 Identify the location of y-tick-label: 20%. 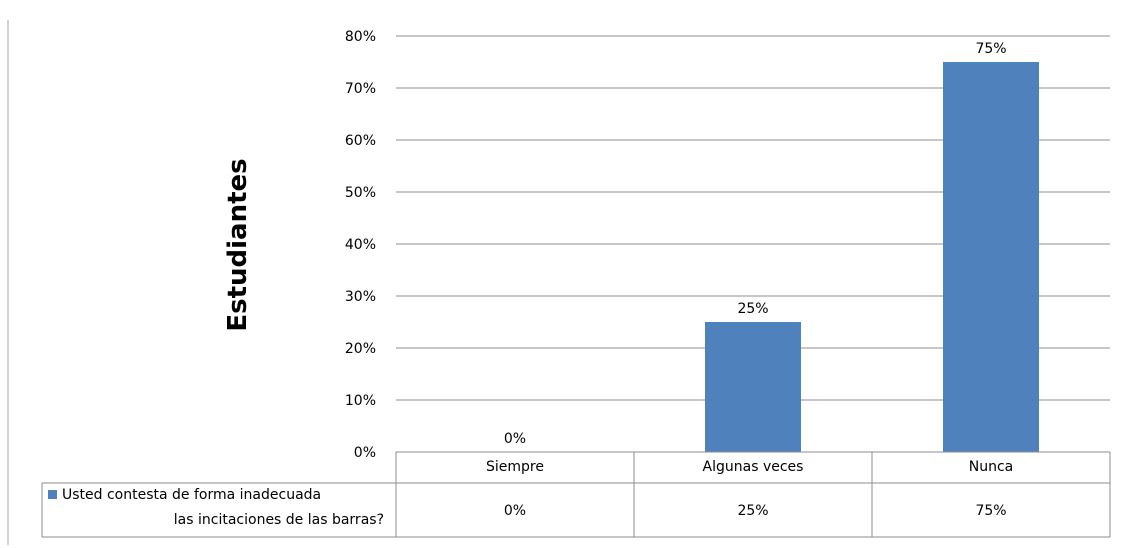
(360, 349).